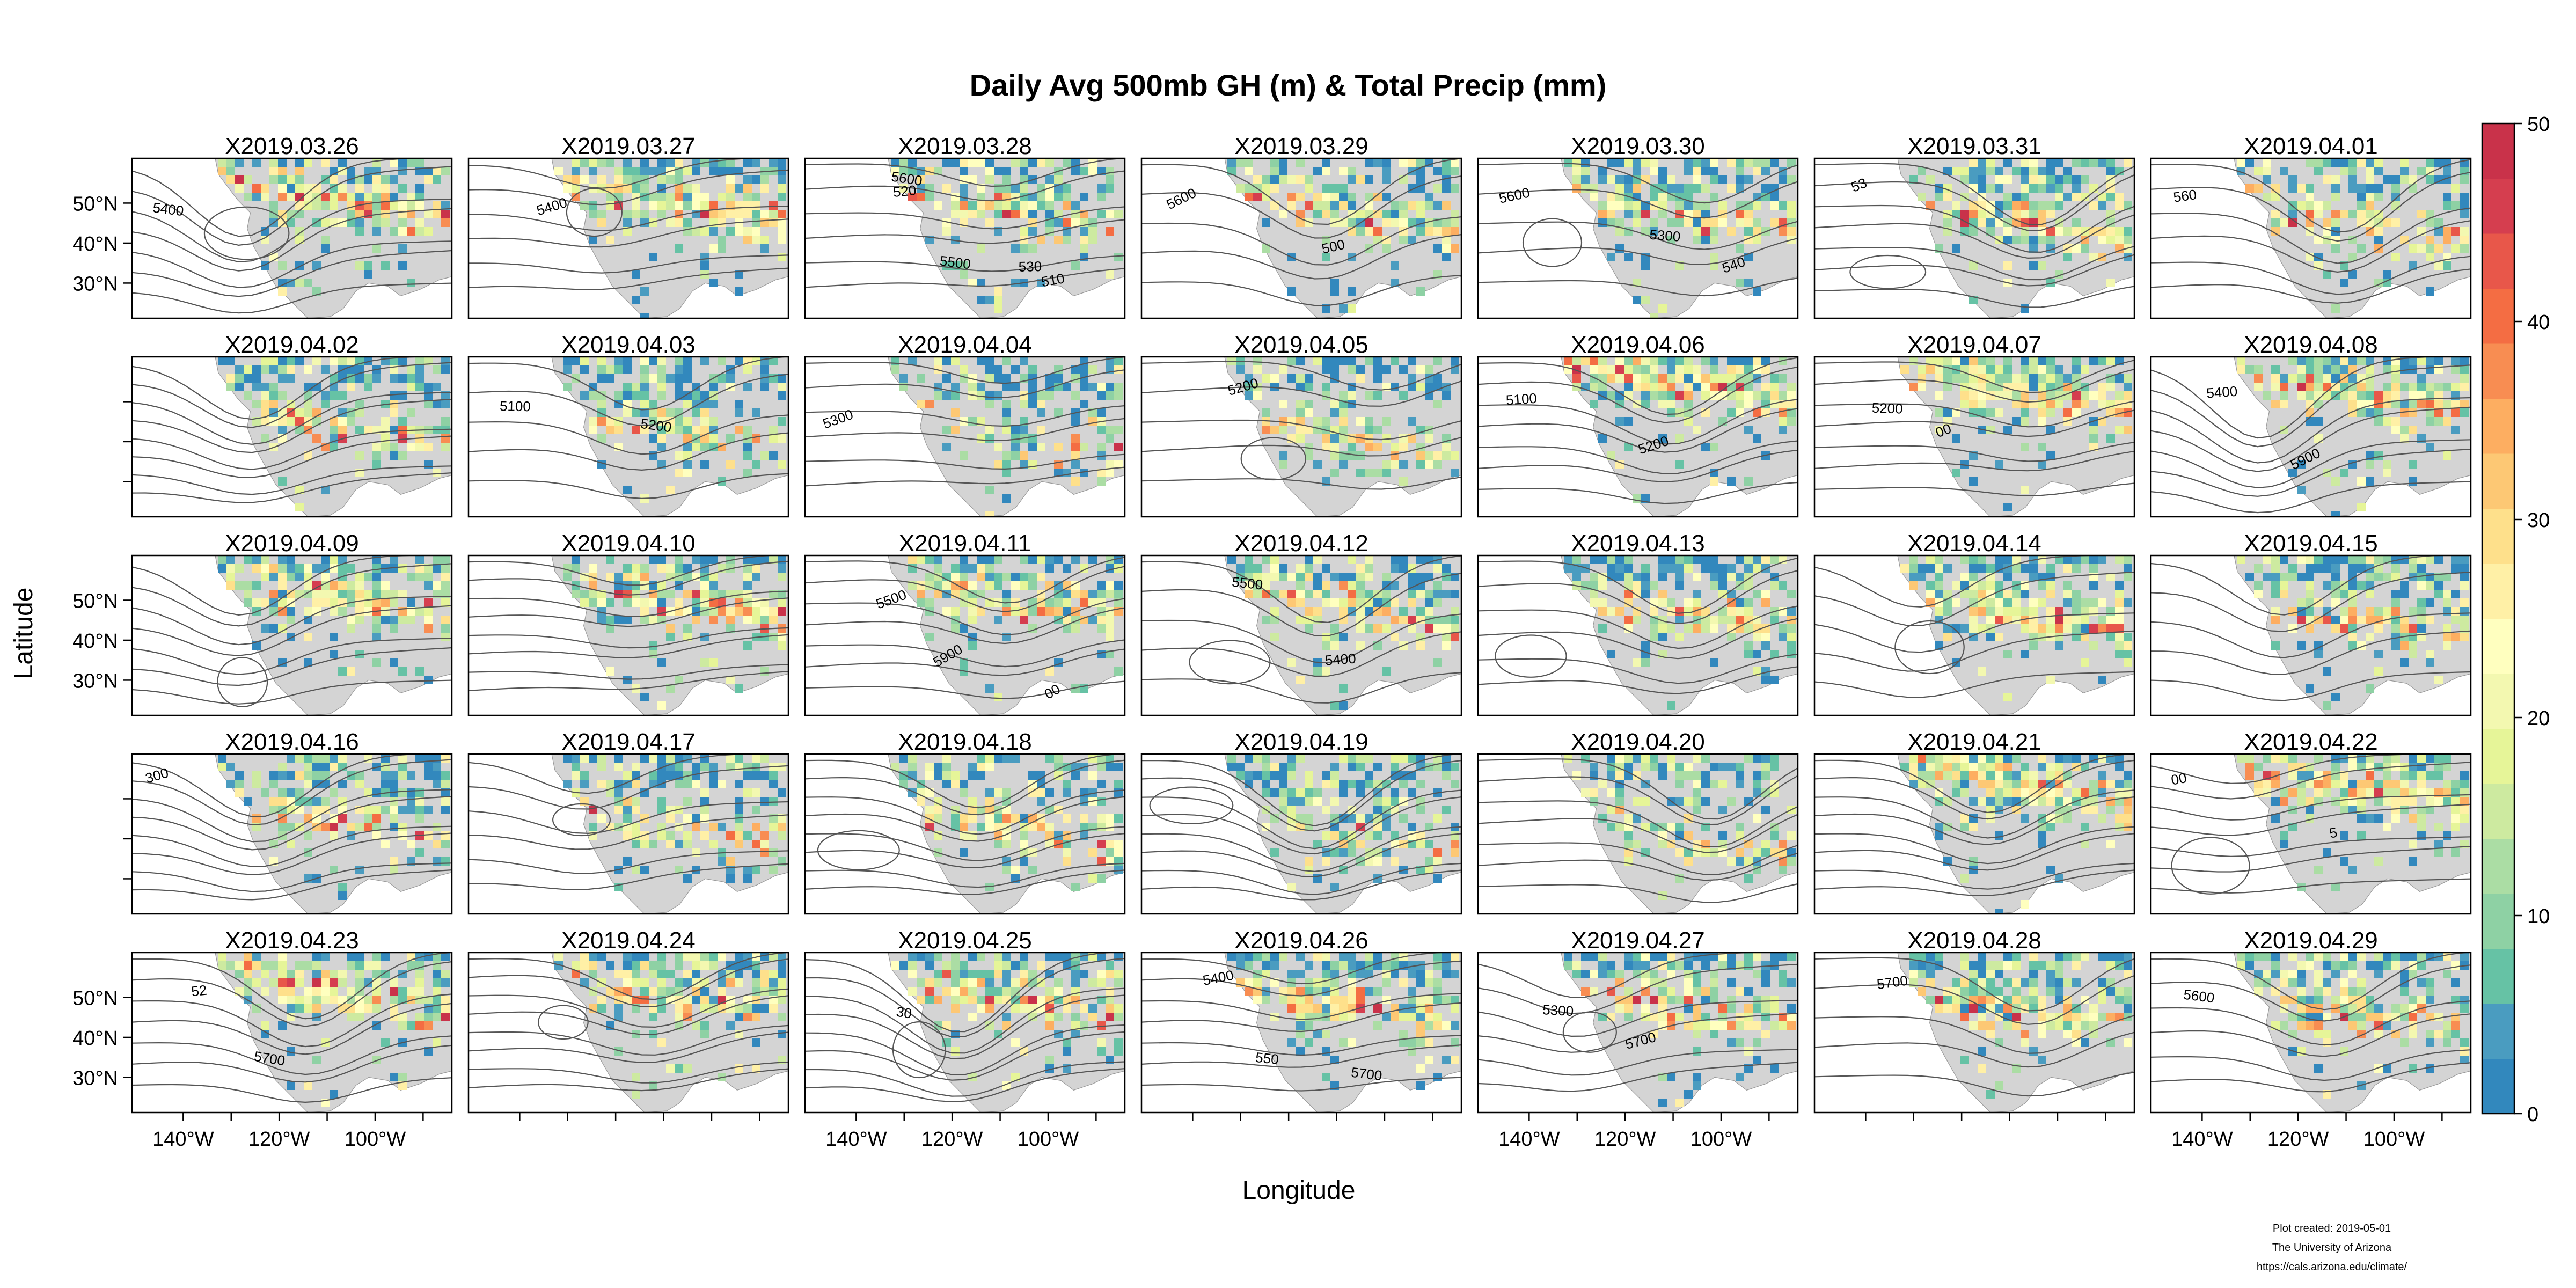  I want to click on panel-title: X2019.04.15, so click(2311, 543).